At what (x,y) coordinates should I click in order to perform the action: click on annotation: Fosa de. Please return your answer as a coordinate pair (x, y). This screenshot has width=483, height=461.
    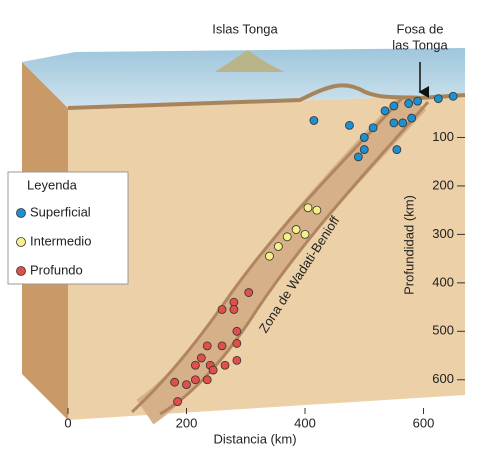
    Looking at the image, I should click on (420, 28).